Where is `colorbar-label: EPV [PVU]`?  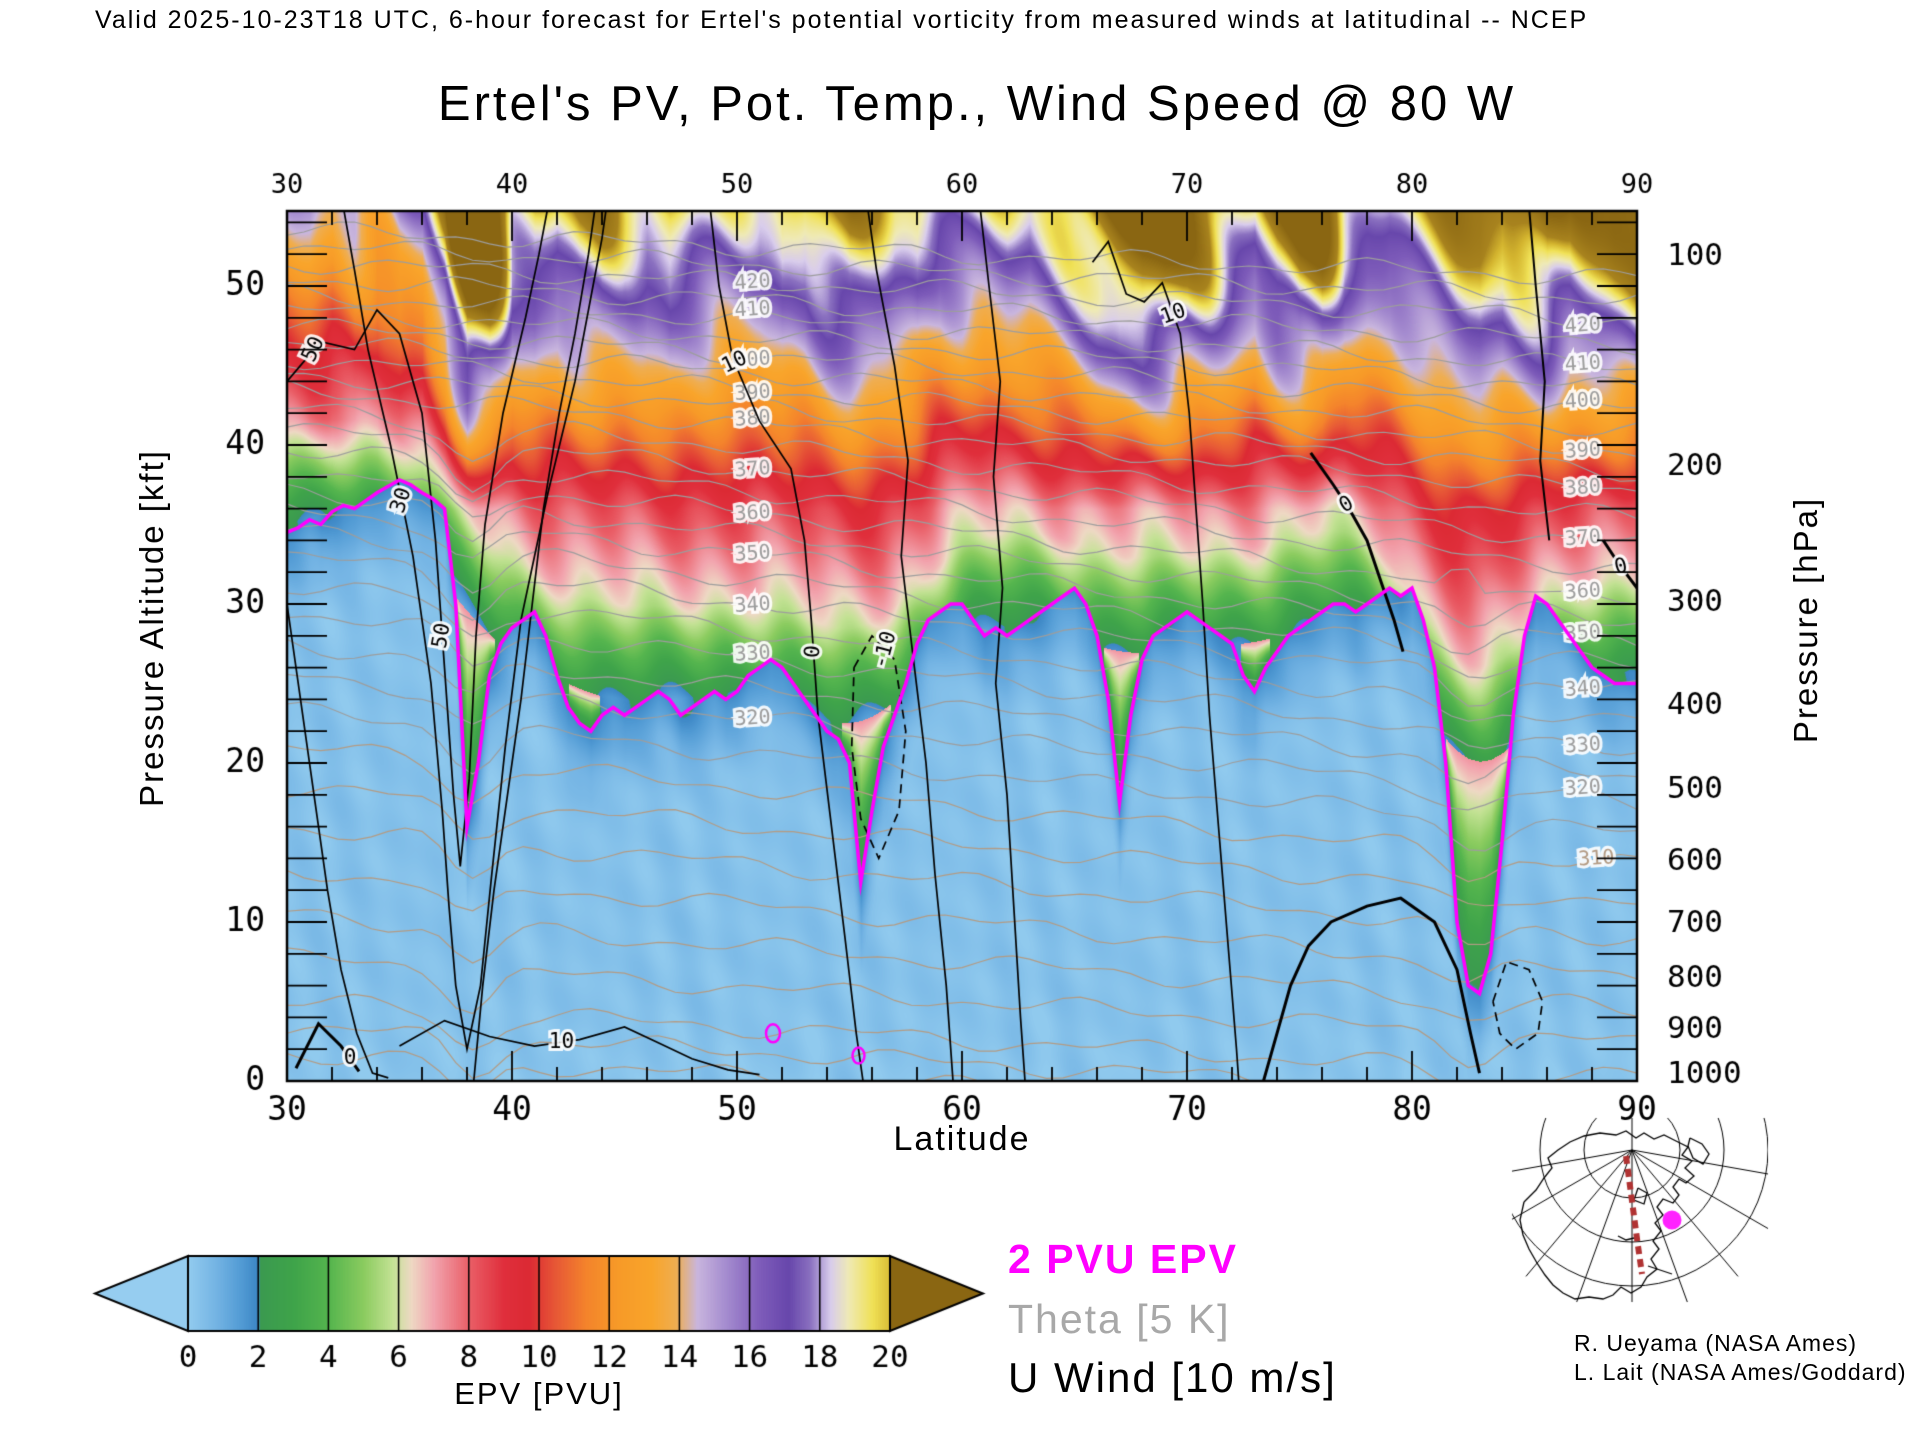 colorbar-label: EPV [PVU] is located at coordinates (539, 1393).